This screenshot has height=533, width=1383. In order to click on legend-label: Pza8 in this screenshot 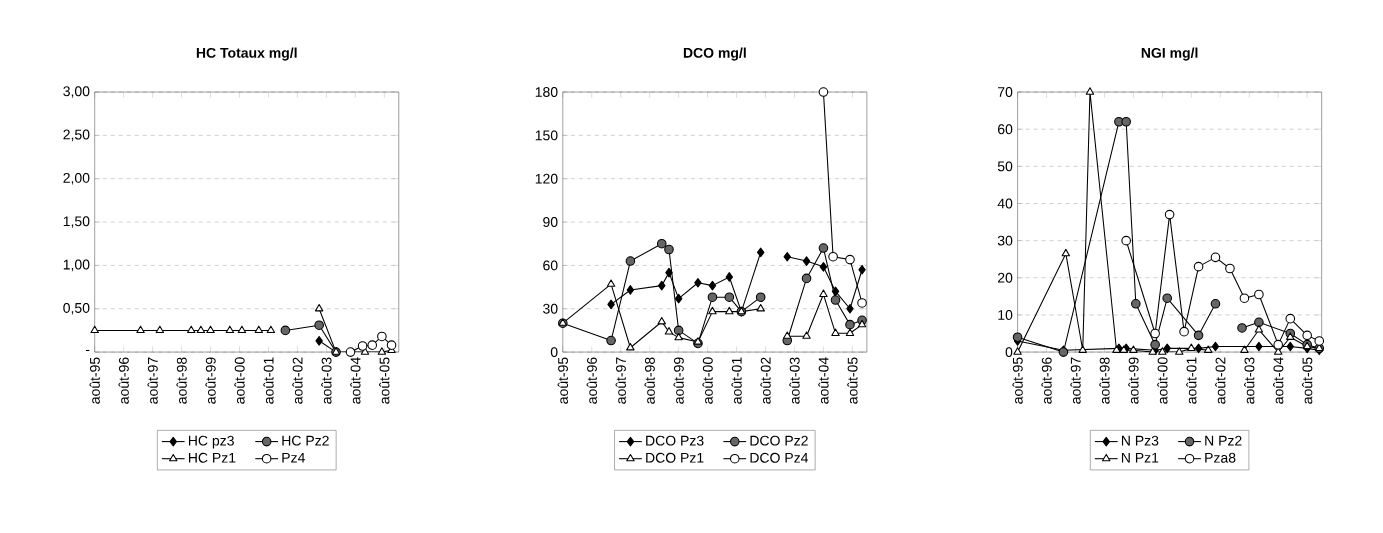, I will do `click(1220, 457)`.